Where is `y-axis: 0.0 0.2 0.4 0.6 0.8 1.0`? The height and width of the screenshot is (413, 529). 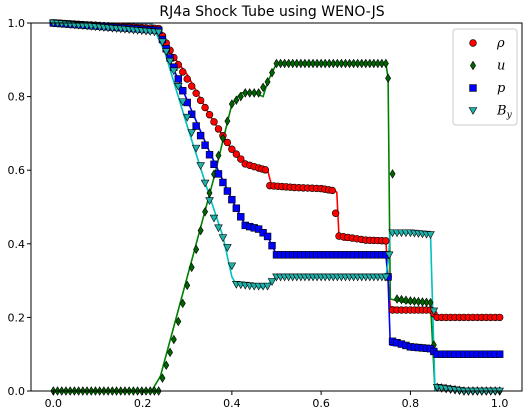 y-axis: 0.0 0.2 0.4 0.6 0.8 1.0 is located at coordinates (19, 207).